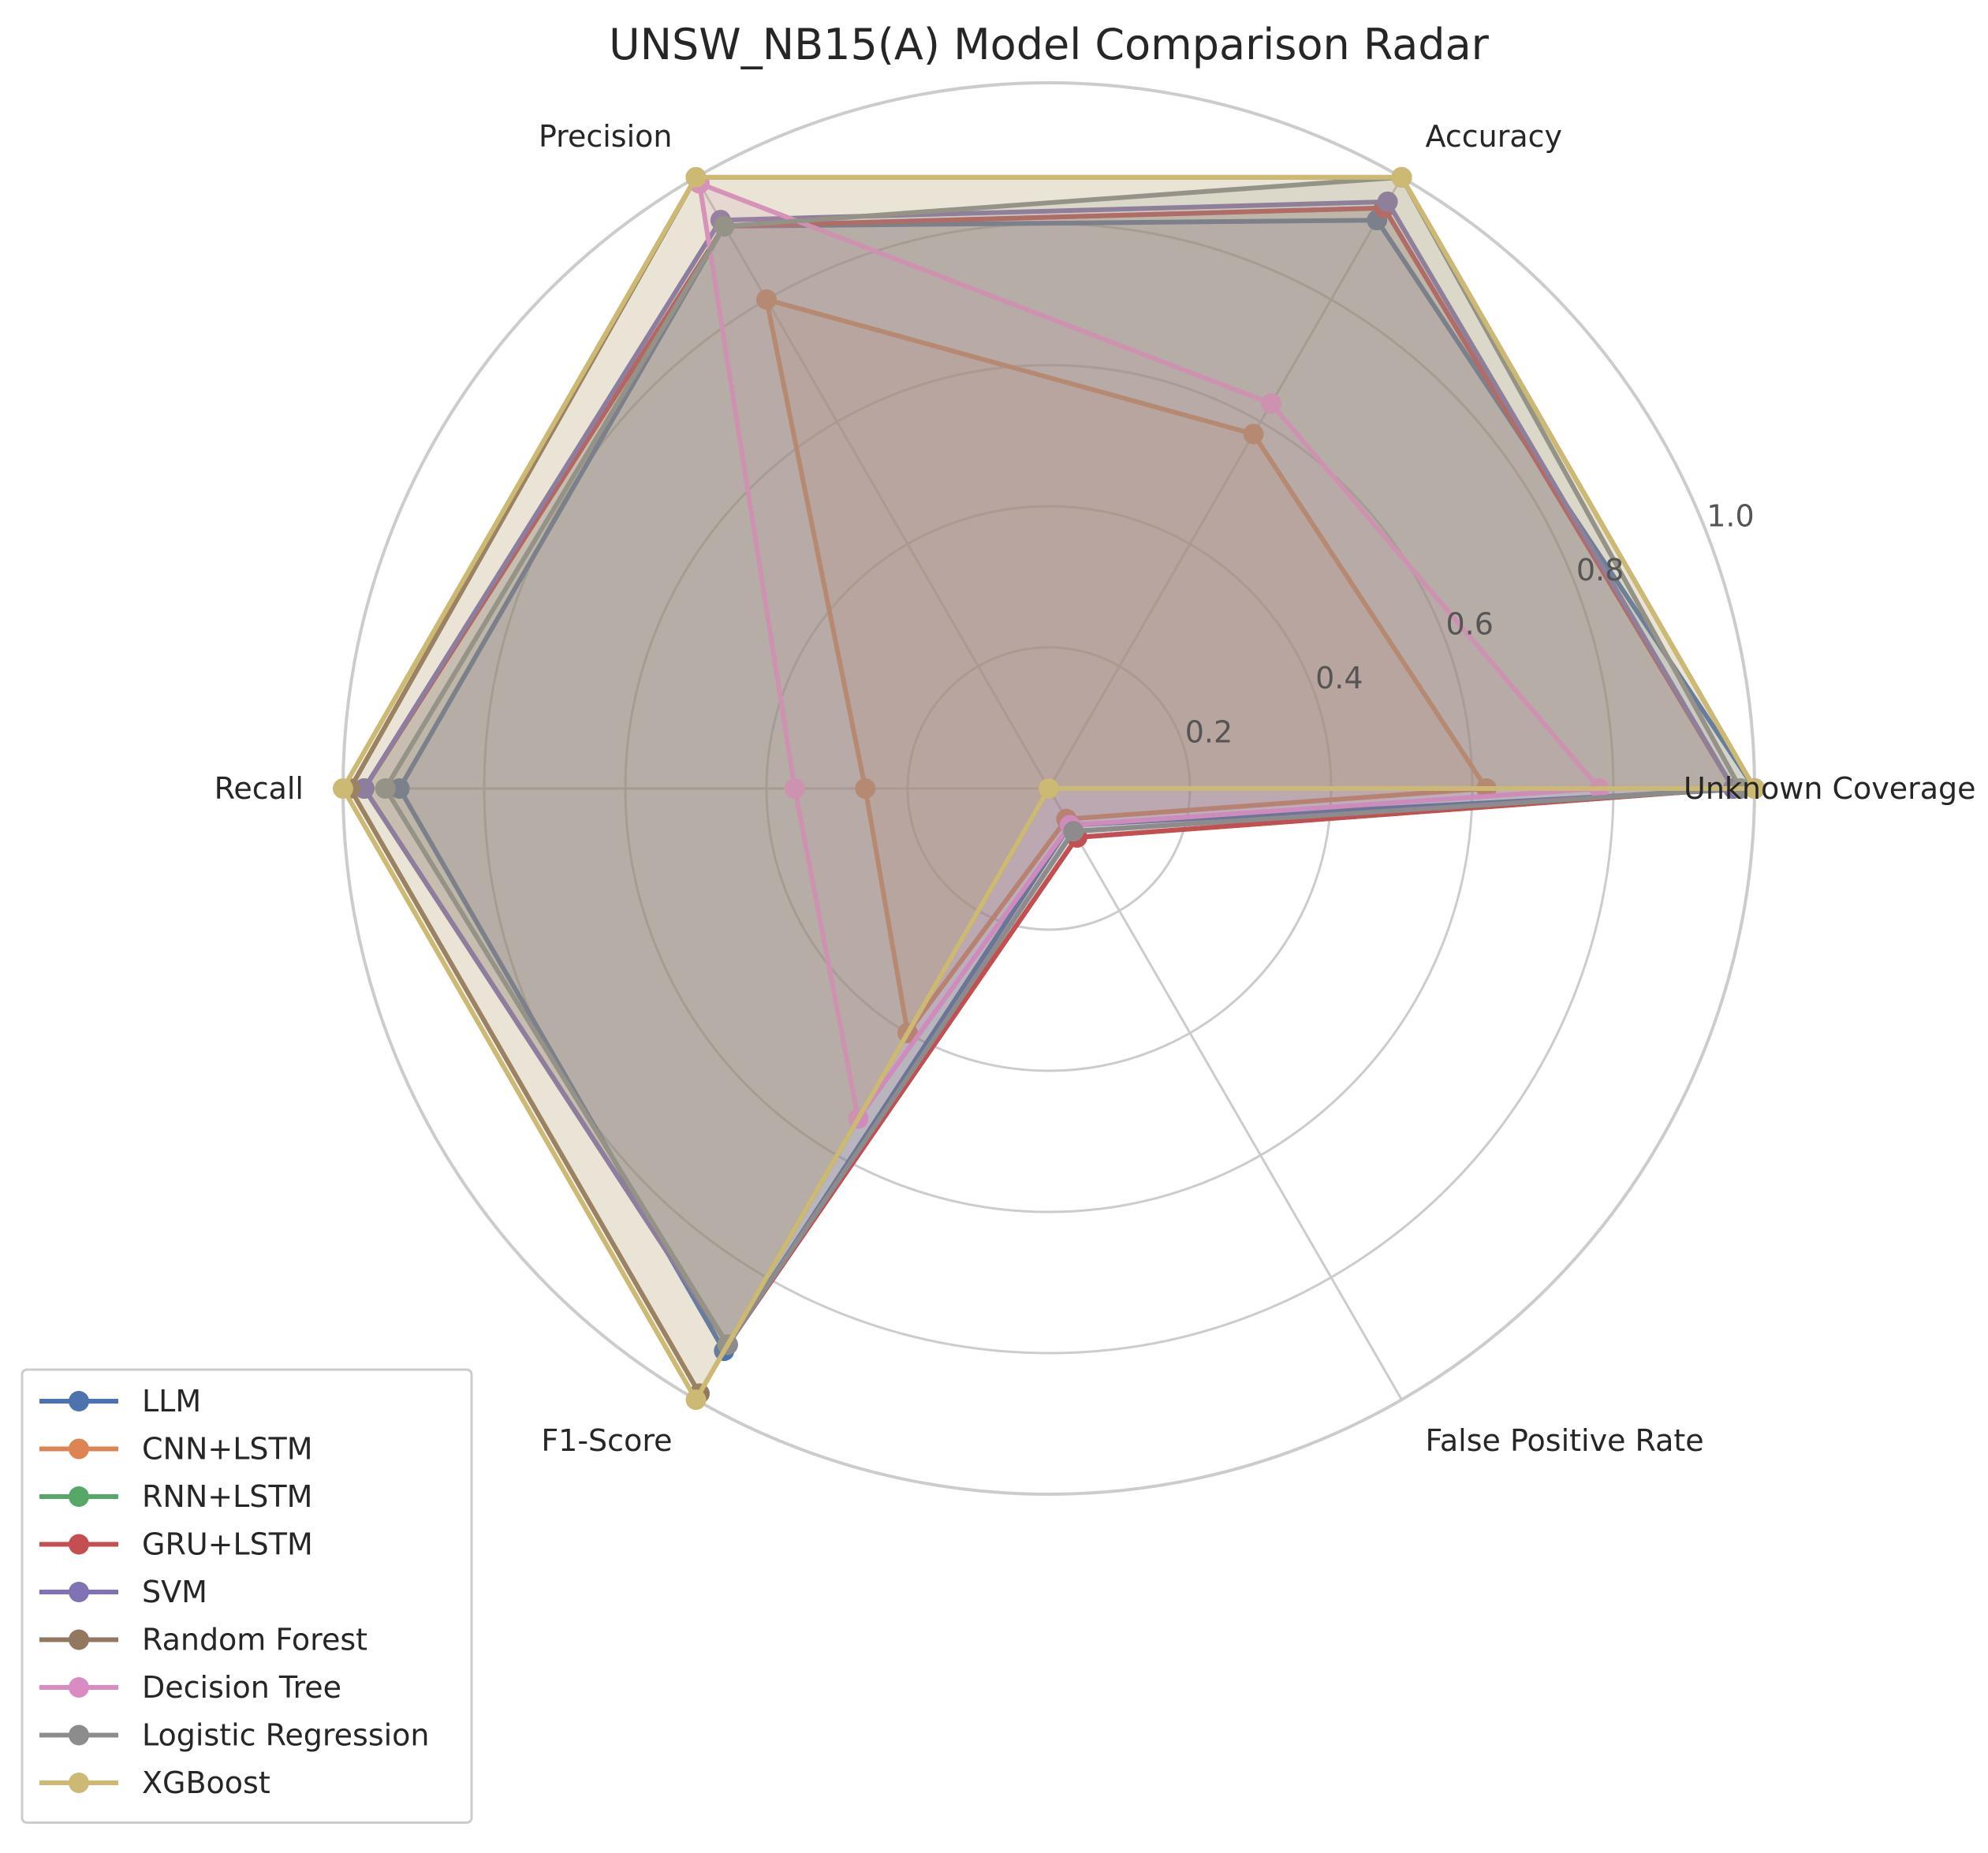  What do you see at coordinates (1049, 44) in the screenshot?
I see `chart-title: UNSW_NB15(A) Model Comparison Radar` at bounding box center [1049, 44].